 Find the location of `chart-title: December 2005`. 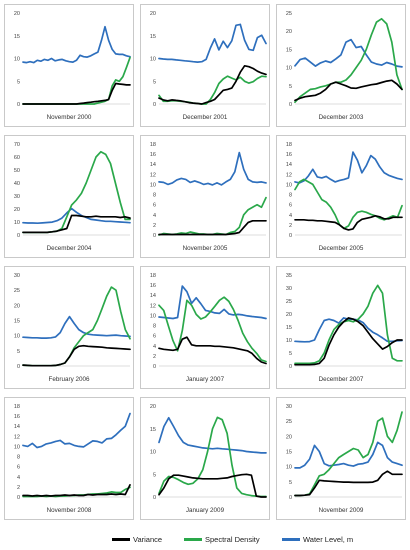

chart-title: December 2005 is located at coordinates (341, 248).